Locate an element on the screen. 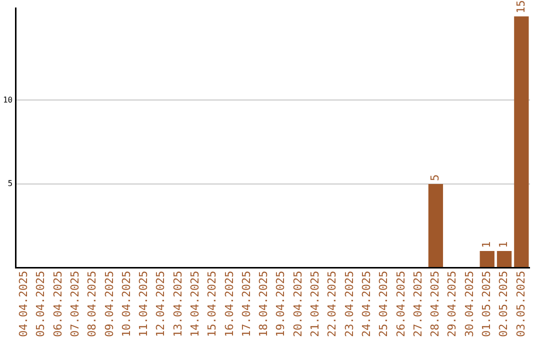 Image resolution: width=540 pixels, height=340 pixels. x-tick-label: 04.04.2025 is located at coordinates (23, 304).